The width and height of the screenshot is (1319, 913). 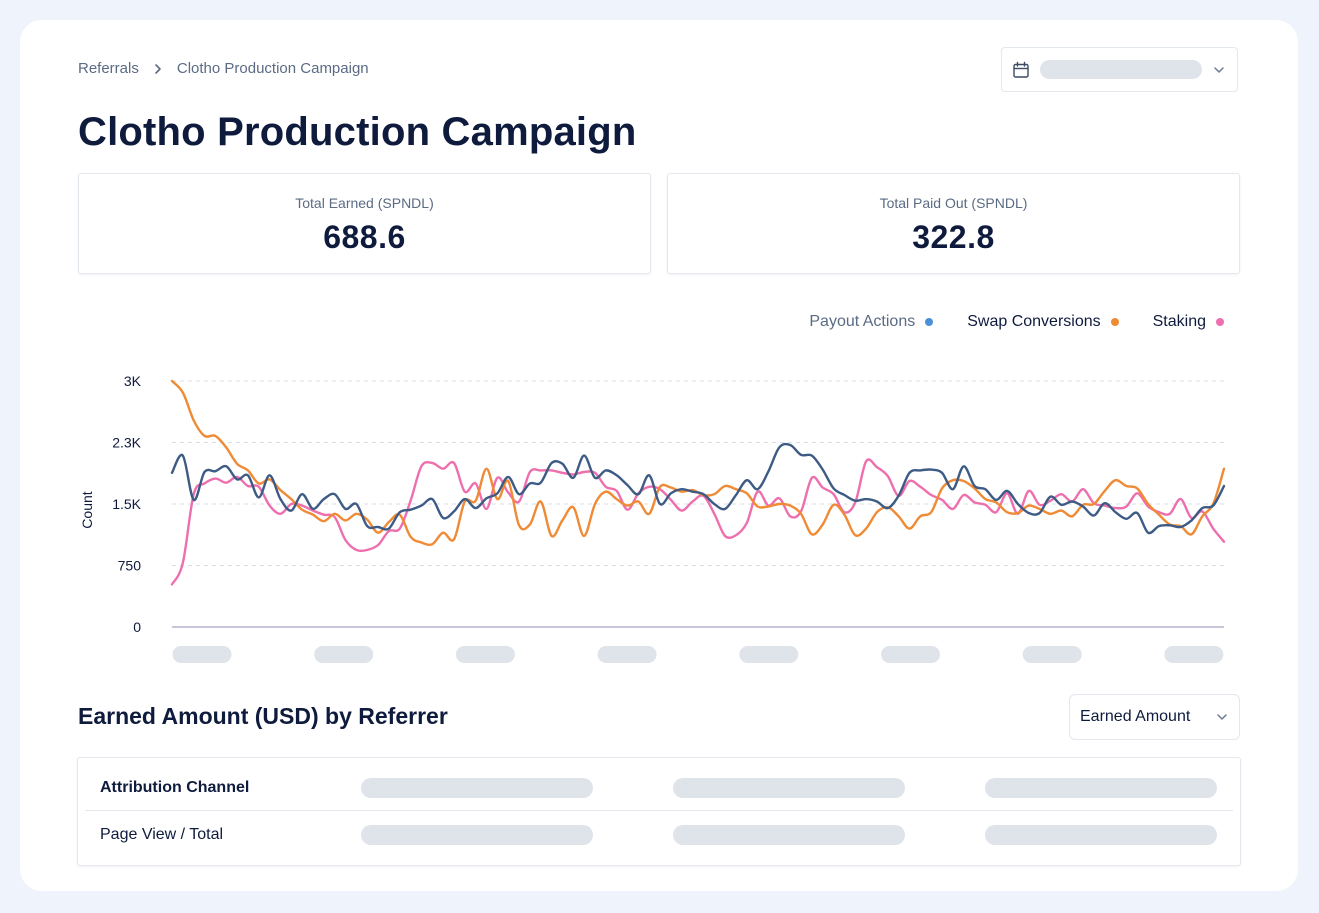 I want to click on row-divider, so click(x=659, y=810).